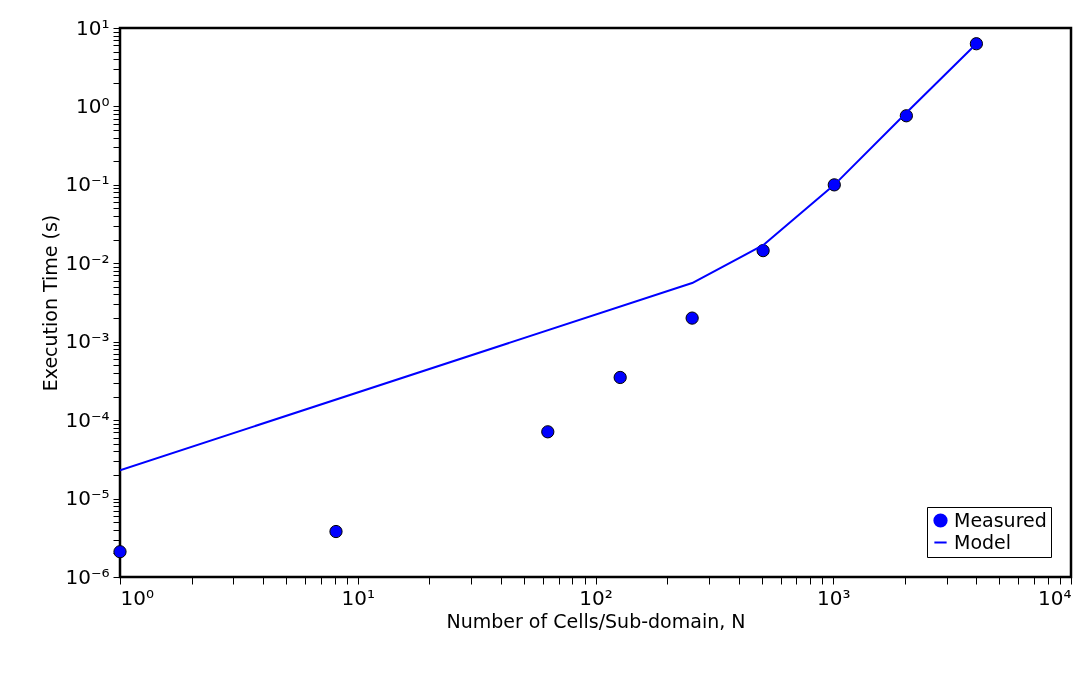 The height and width of the screenshot is (683, 1084). Describe the element at coordinates (358, 597) in the screenshot. I see `x-tick-label: 10¹` at that location.